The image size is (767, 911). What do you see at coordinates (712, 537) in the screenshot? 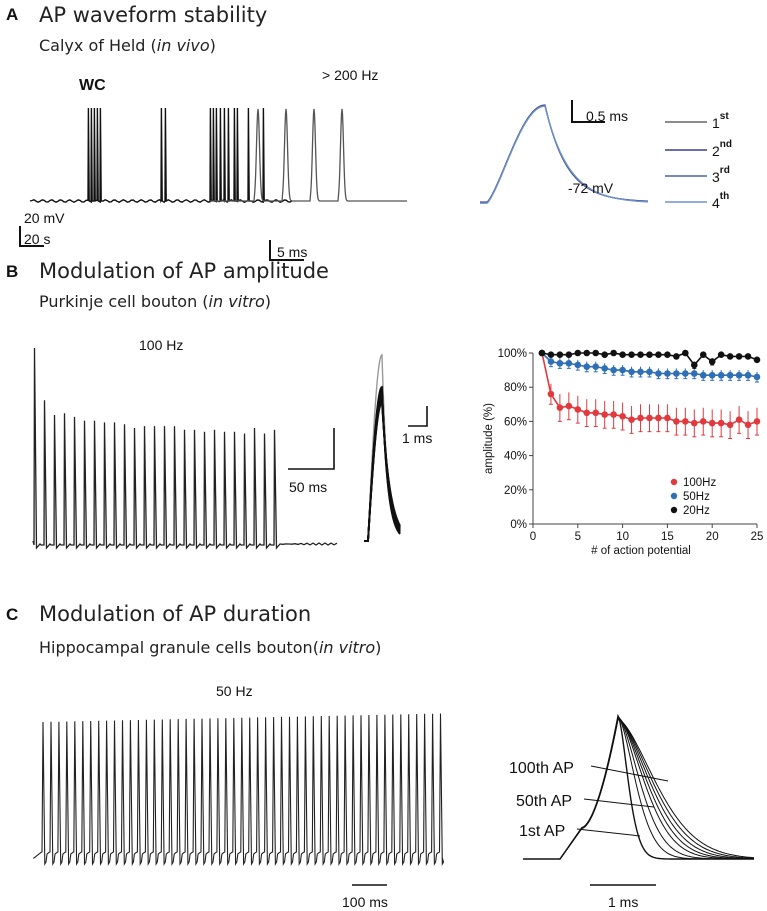
I see `x-tick-label: 20` at bounding box center [712, 537].